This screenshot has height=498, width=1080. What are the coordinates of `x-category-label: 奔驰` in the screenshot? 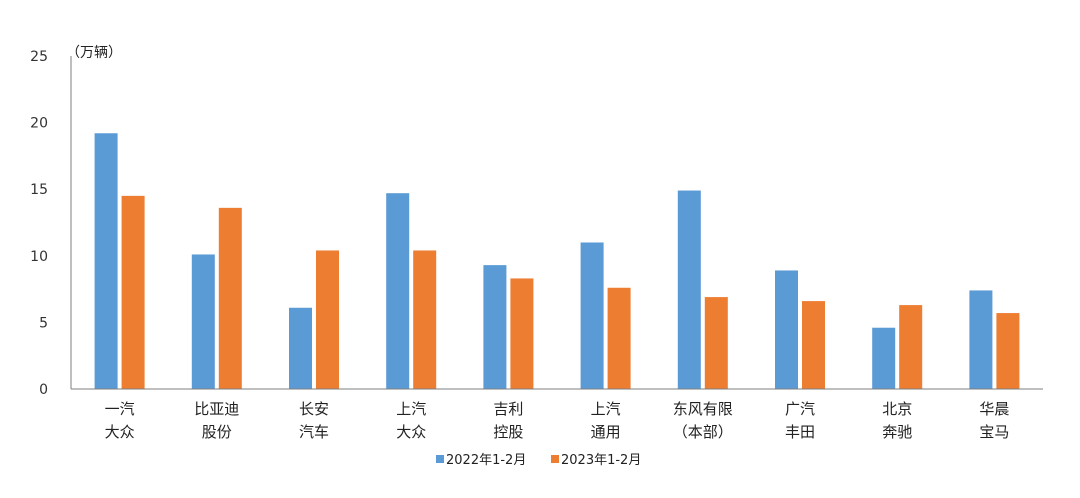 It's located at (897, 432).